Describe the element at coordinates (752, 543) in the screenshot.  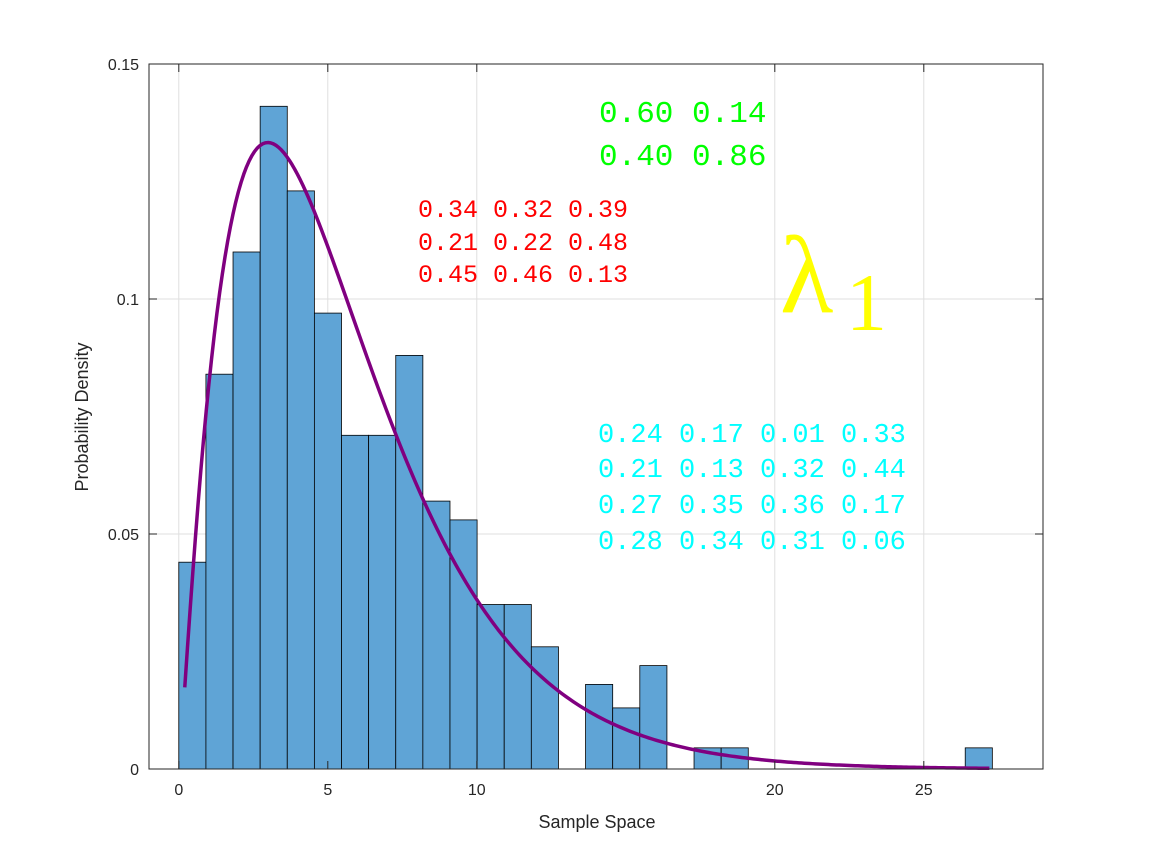
I see `annotation-cyan-line-4: 0.28 0.34 0.31 0.06` at that location.